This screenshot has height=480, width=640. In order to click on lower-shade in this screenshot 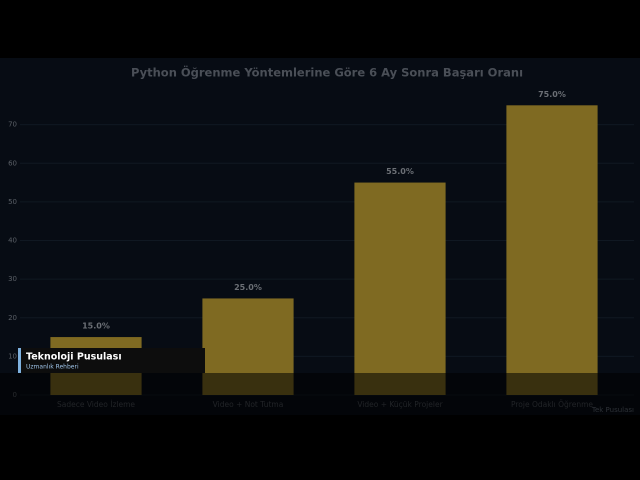, I will do `click(320, 394)`.